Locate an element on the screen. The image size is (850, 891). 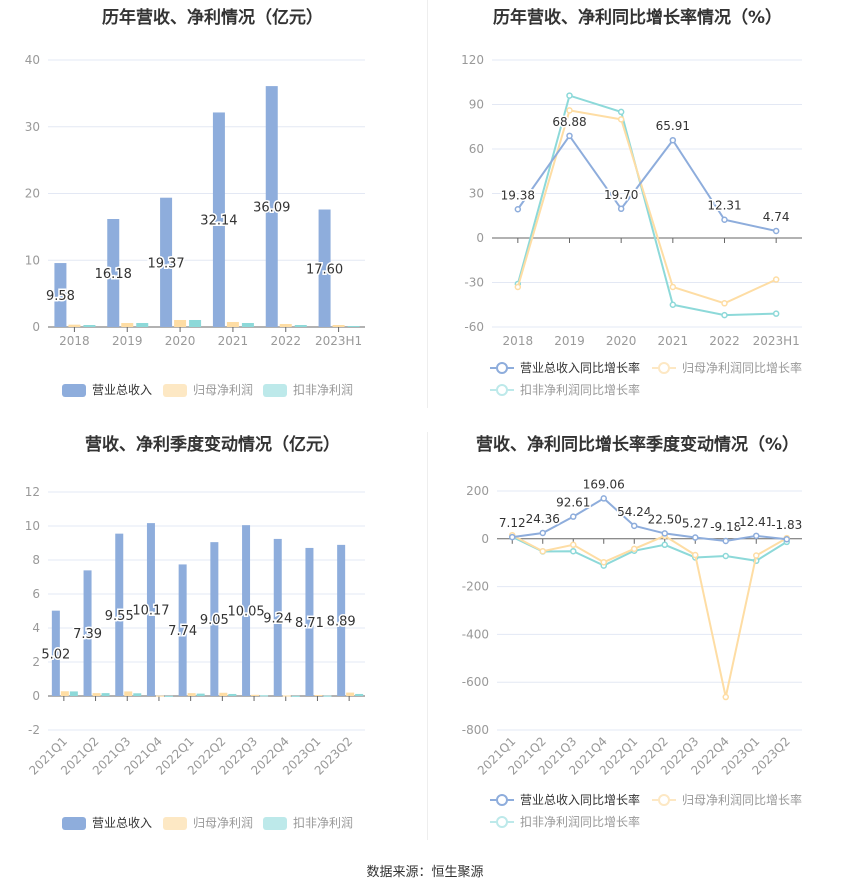
bar-value-label: 5.02 is located at coordinates (55, 654).